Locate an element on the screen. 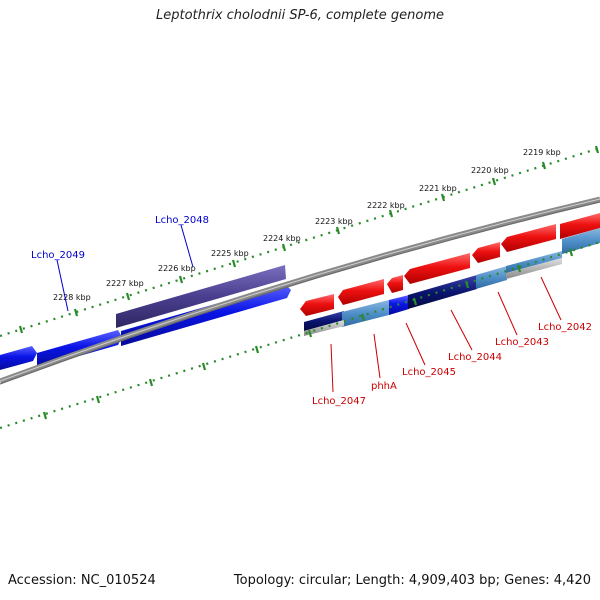 Image resolution: width=600 pixels, height=600 pixels. gene-label-lcho-2047: Lcho_2047 is located at coordinates (339, 401).